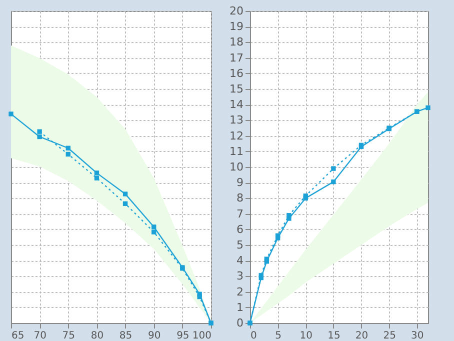 The image size is (454, 341). I want to click on x-tick-label: 70, so click(40, 335).